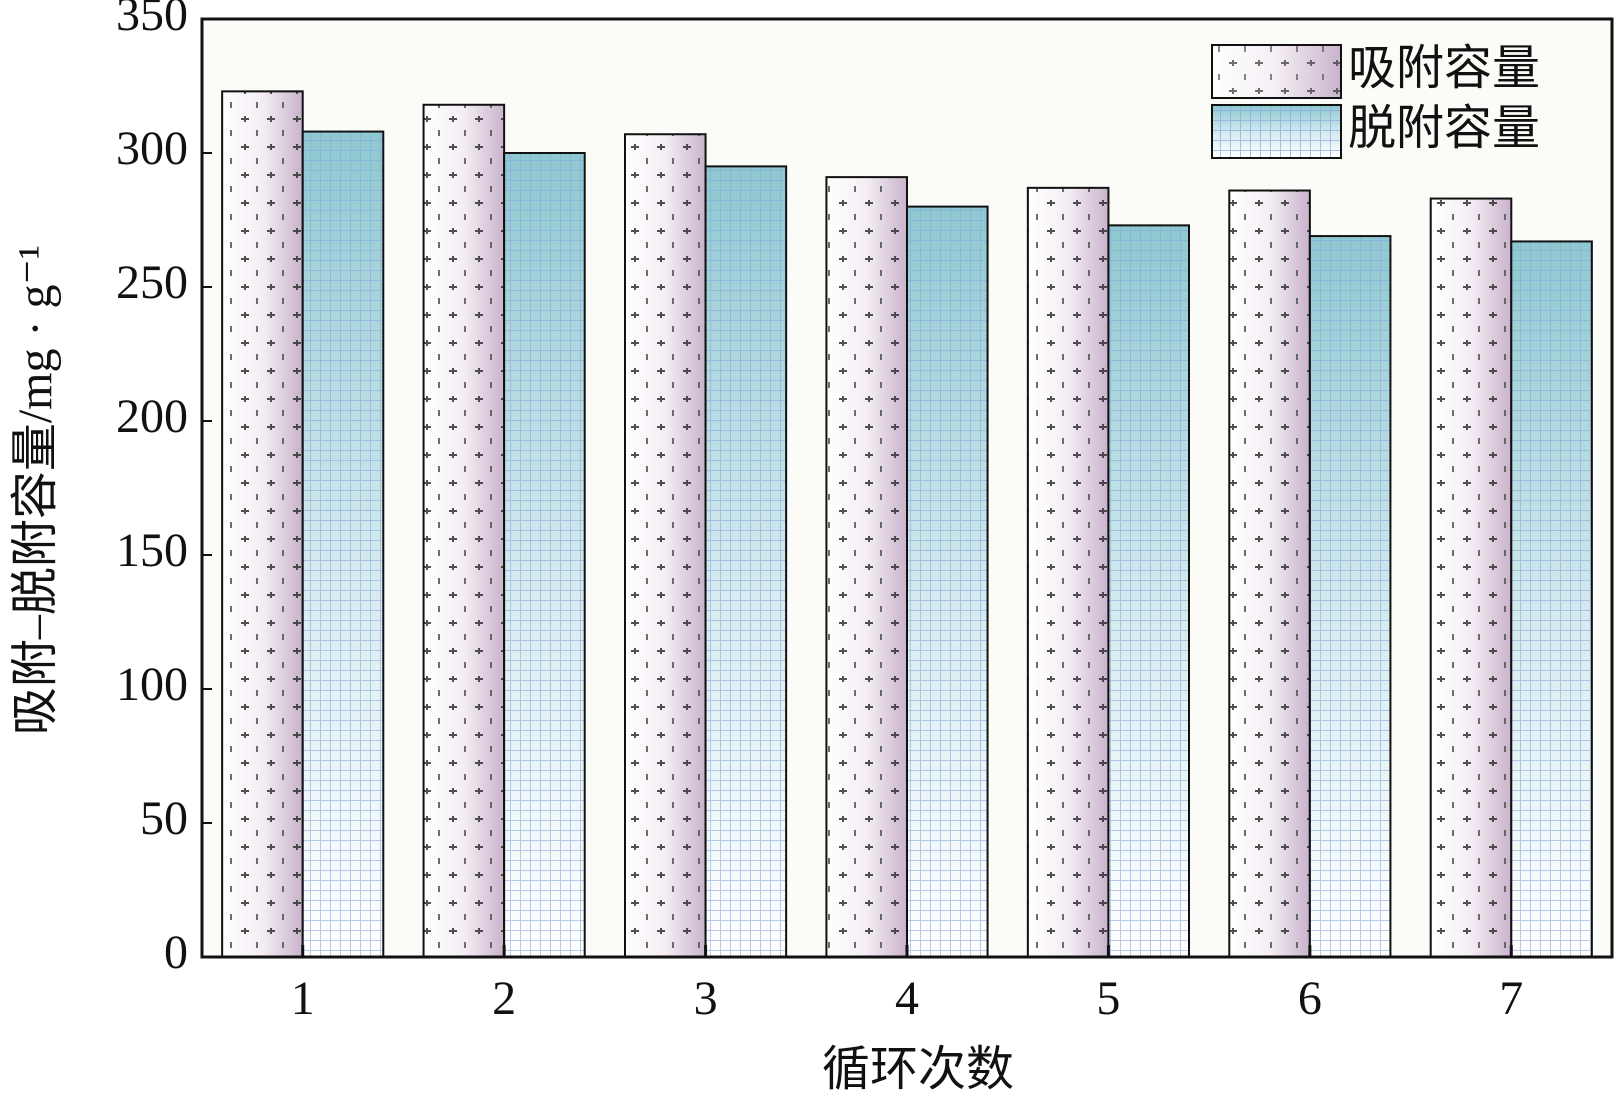 This screenshot has height=1107, width=1618. Describe the element at coordinates (164, 818) in the screenshot. I see `y-tick-label: 50` at that location.